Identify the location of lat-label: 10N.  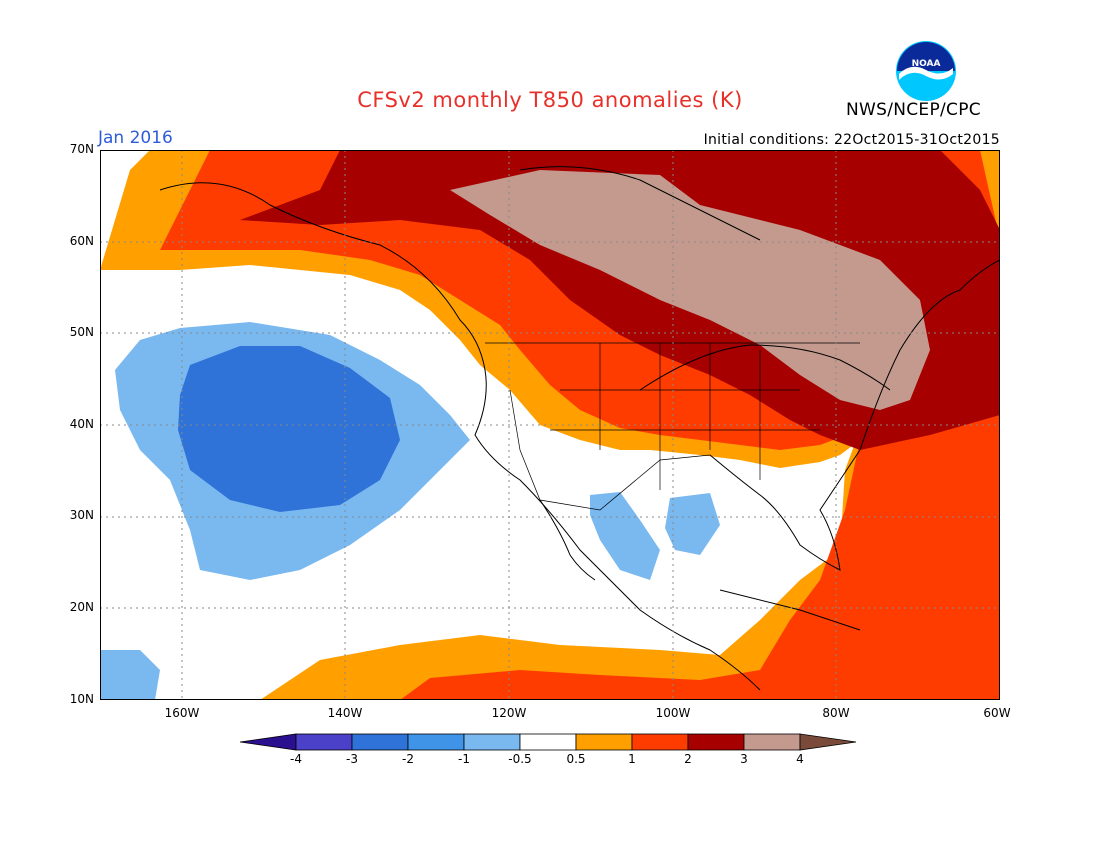
(81, 699).